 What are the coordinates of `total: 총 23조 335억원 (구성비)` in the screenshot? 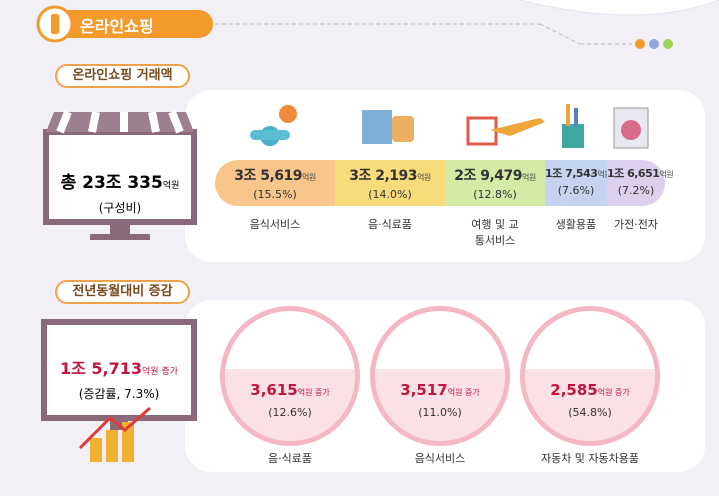 It's located at (120, 192).